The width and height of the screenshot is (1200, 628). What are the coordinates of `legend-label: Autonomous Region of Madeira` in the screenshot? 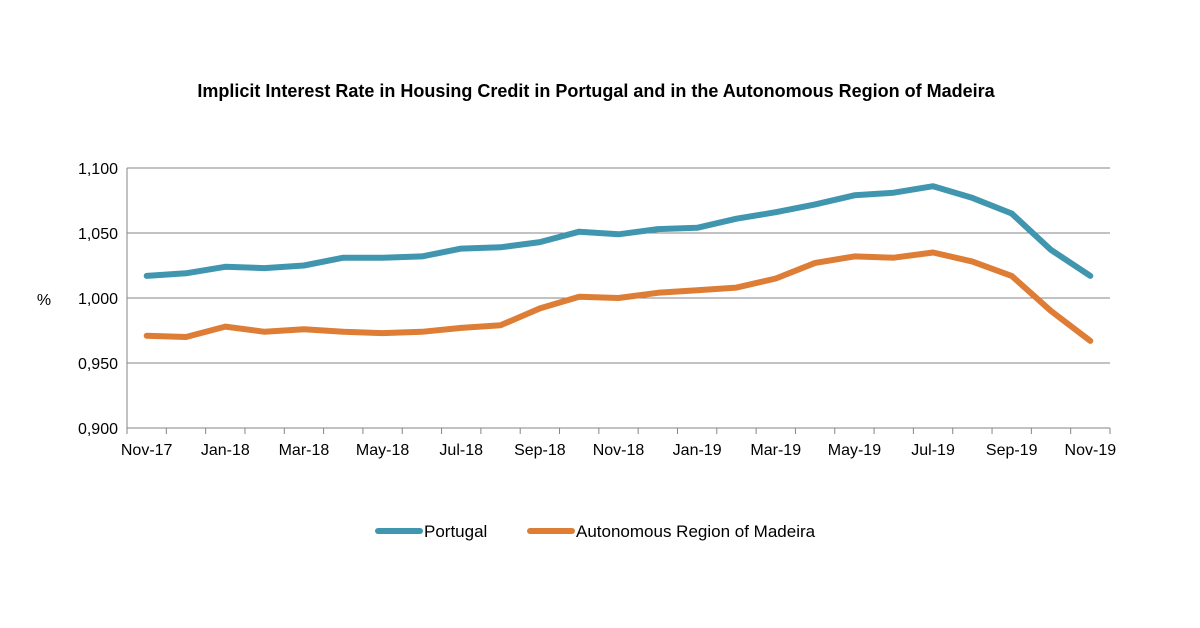 It's located at (696, 531).